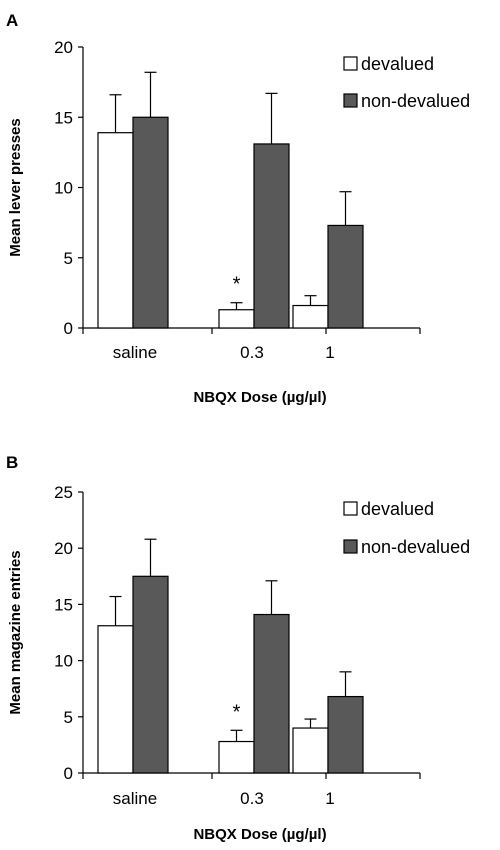  What do you see at coordinates (15, 632) in the screenshot?
I see `y-axis-title: Mean magazine entries` at bounding box center [15, 632].